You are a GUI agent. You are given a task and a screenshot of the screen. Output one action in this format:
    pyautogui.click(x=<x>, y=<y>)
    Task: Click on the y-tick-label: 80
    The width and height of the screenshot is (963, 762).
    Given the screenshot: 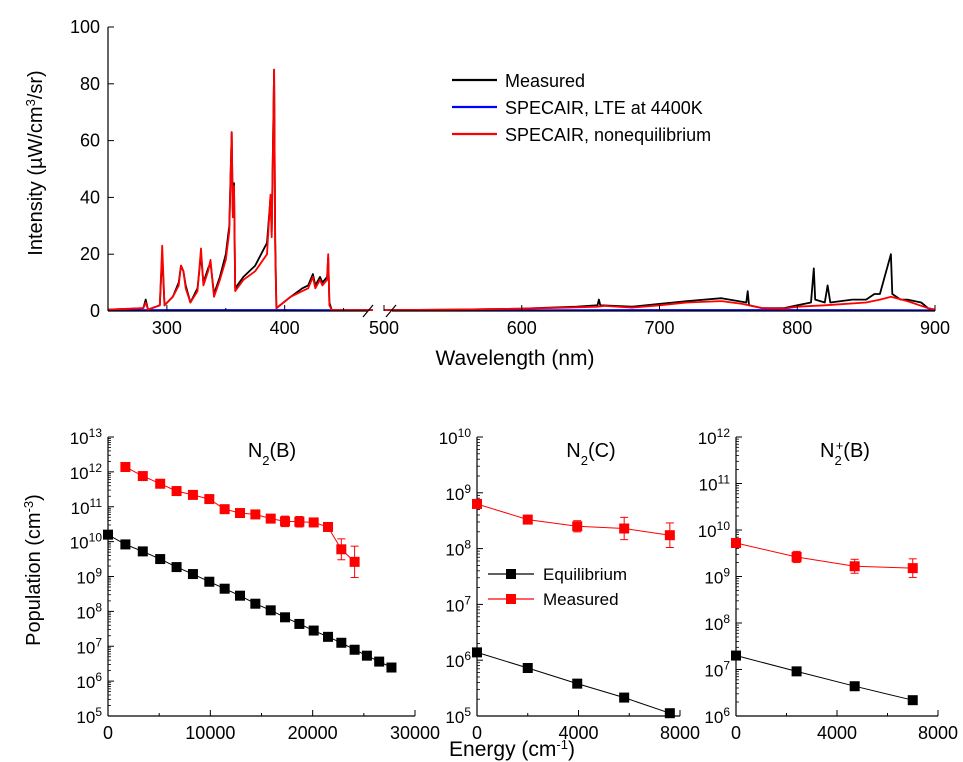 What is the action you would take?
    pyautogui.click(x=90, y=84)
    